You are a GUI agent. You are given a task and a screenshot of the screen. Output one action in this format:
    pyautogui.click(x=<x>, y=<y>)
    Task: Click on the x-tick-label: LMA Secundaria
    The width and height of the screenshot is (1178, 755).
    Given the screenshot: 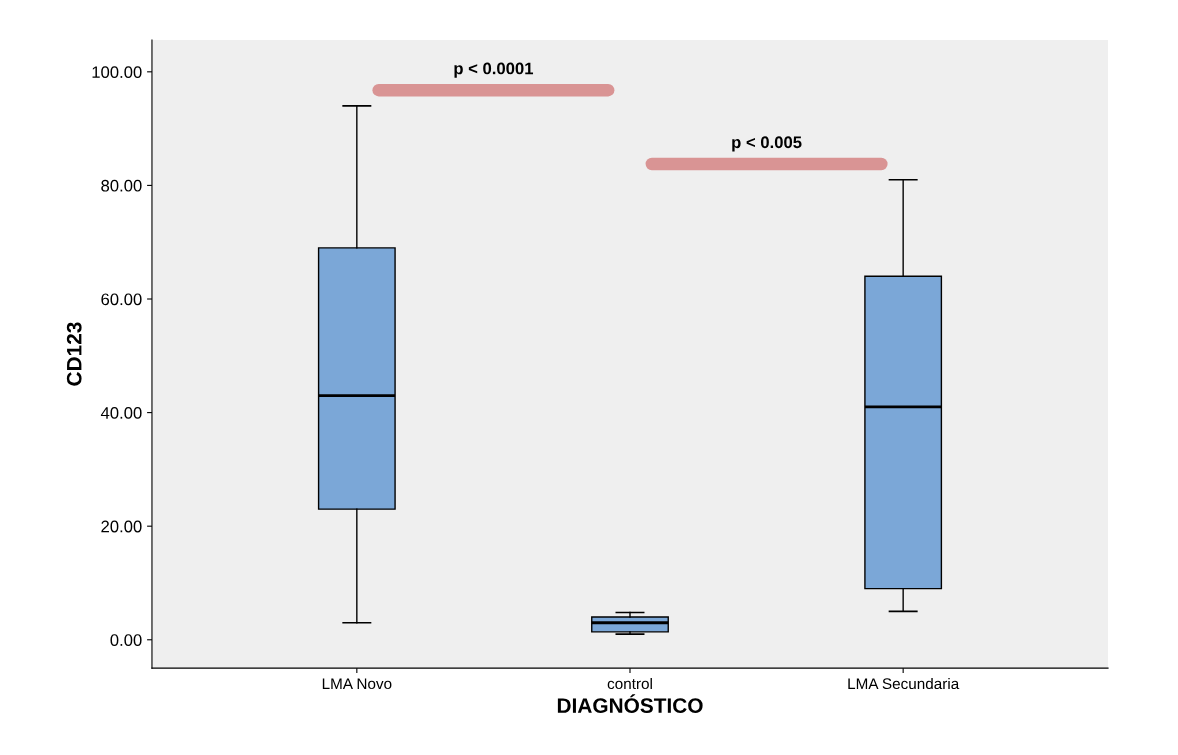 What is the action you would take?
    pyautogui.click(x=904, y=683)
    